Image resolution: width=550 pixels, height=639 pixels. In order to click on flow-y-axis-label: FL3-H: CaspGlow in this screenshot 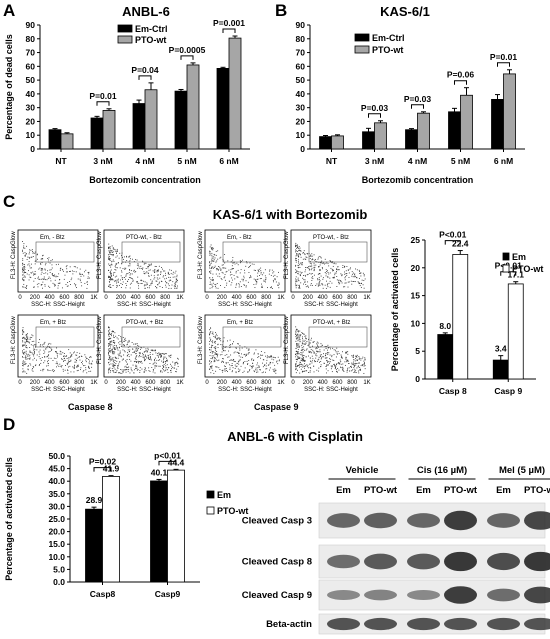, I will do `click(100, 255)`.